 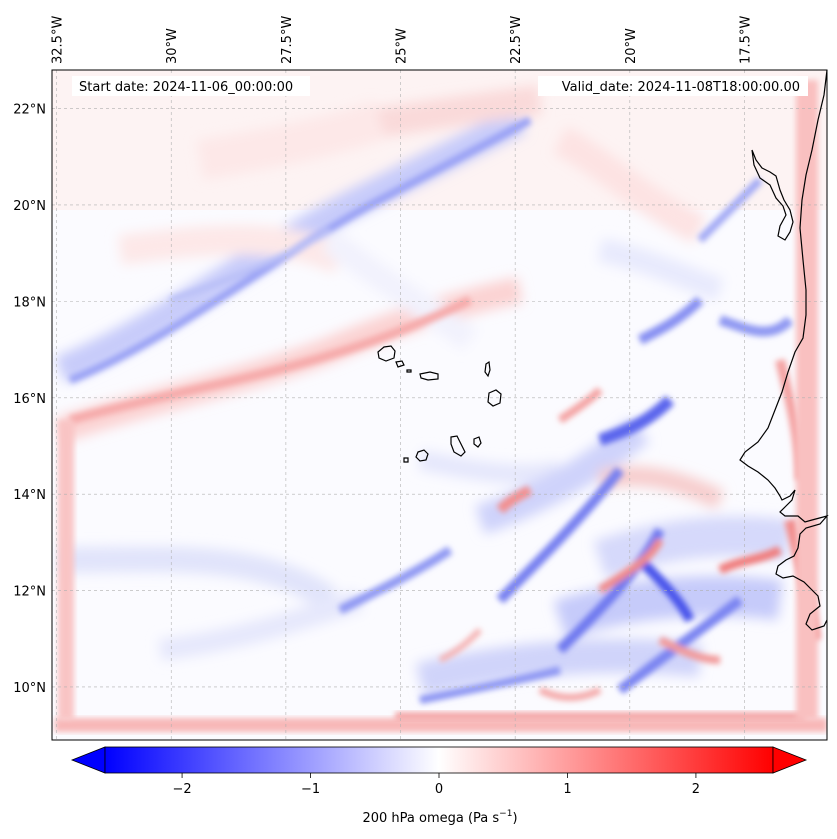 What do you see at coordinates (172, 46) in the screenshot?
I see `longitude-label: 30°W` at bounding box center [172, 46].